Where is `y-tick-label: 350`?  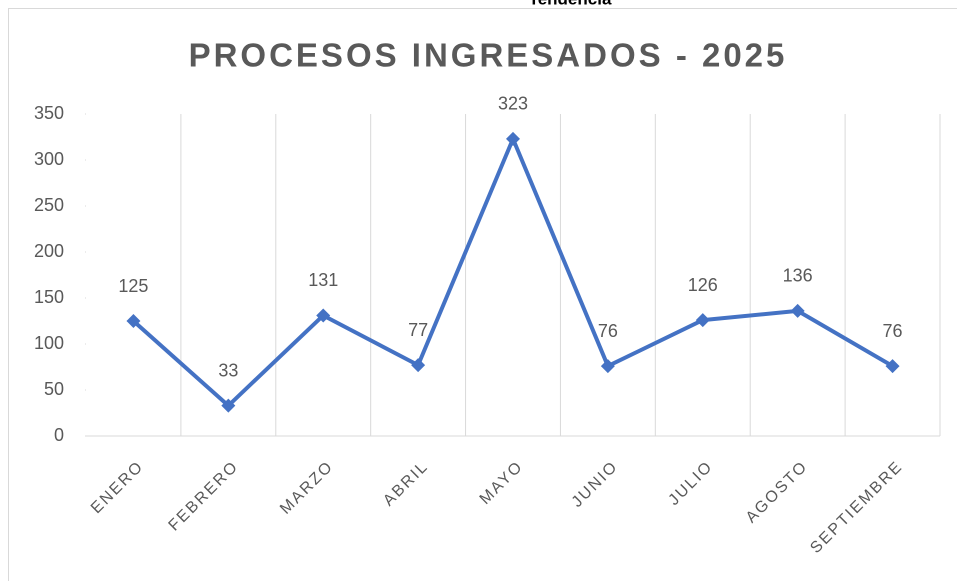 y-tick-label: 350 is located at coordinates (49, 113).